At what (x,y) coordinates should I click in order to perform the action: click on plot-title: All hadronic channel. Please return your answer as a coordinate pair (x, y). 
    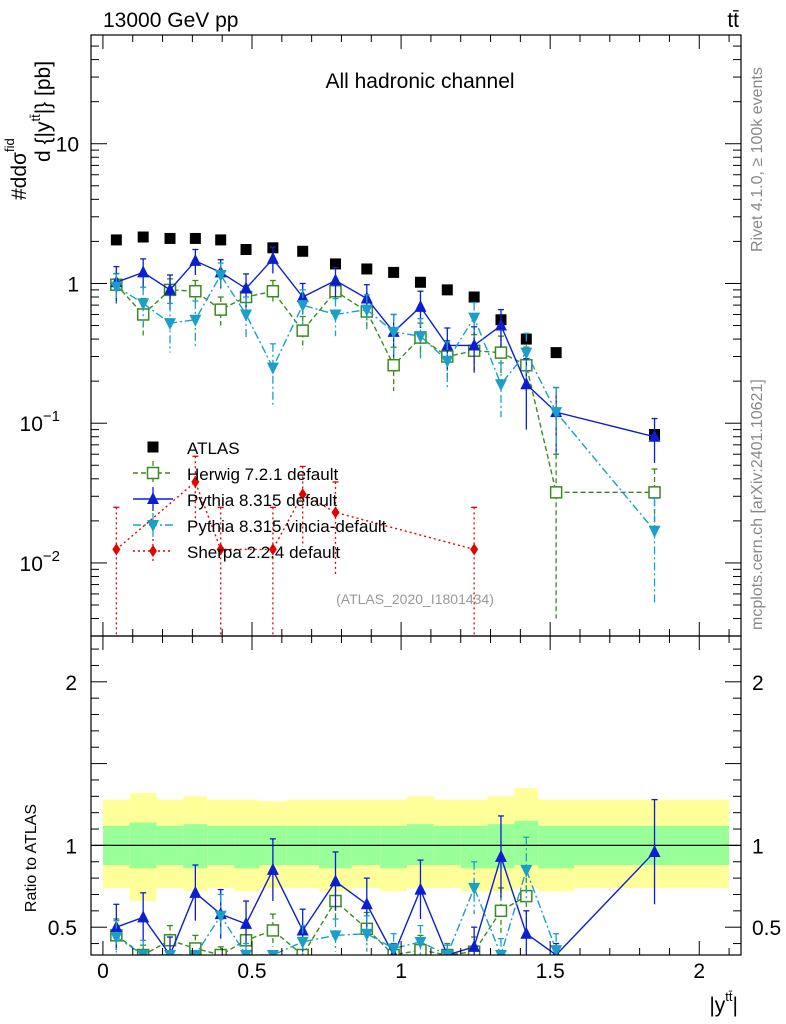
    Looking at the image, I should click on (419, 81).